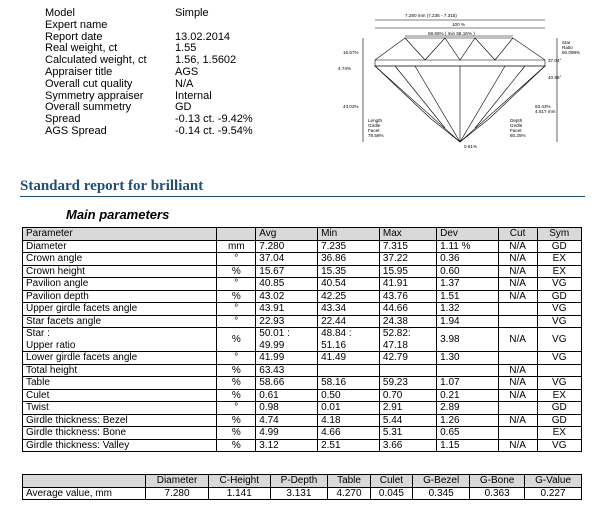 Image resolution: width=600 pixels, height=518 pixels. What do you see at coordinates (467, 234) in the screenshot?
I see `header-cell: Dev` at bounding box center [467, 234].